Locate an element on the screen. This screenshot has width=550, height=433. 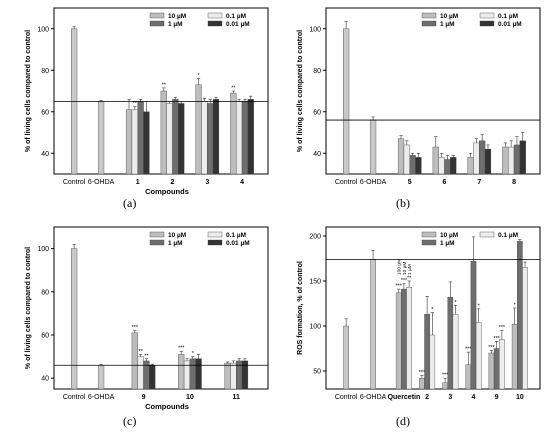
y-axis-label: ROS formation, % of control is located at coordinates (300, 308).